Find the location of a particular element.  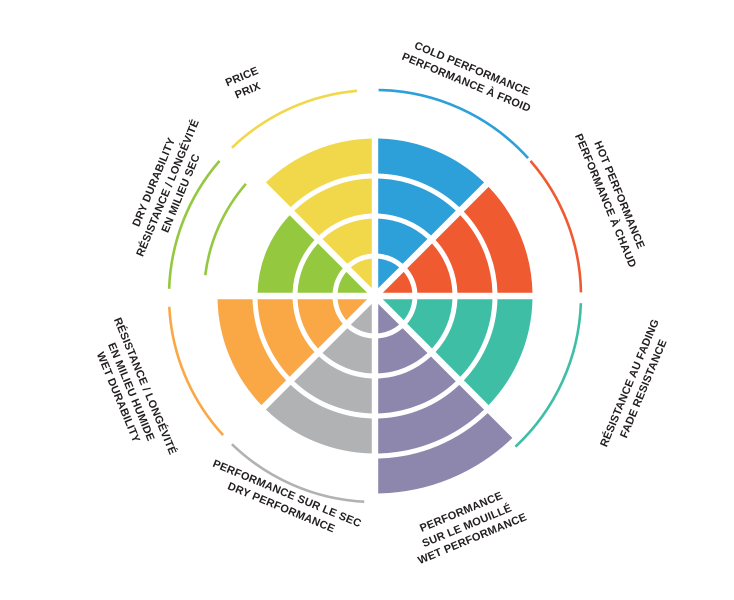

wet-durability-outer-arc is located at coordinates (196, 371).